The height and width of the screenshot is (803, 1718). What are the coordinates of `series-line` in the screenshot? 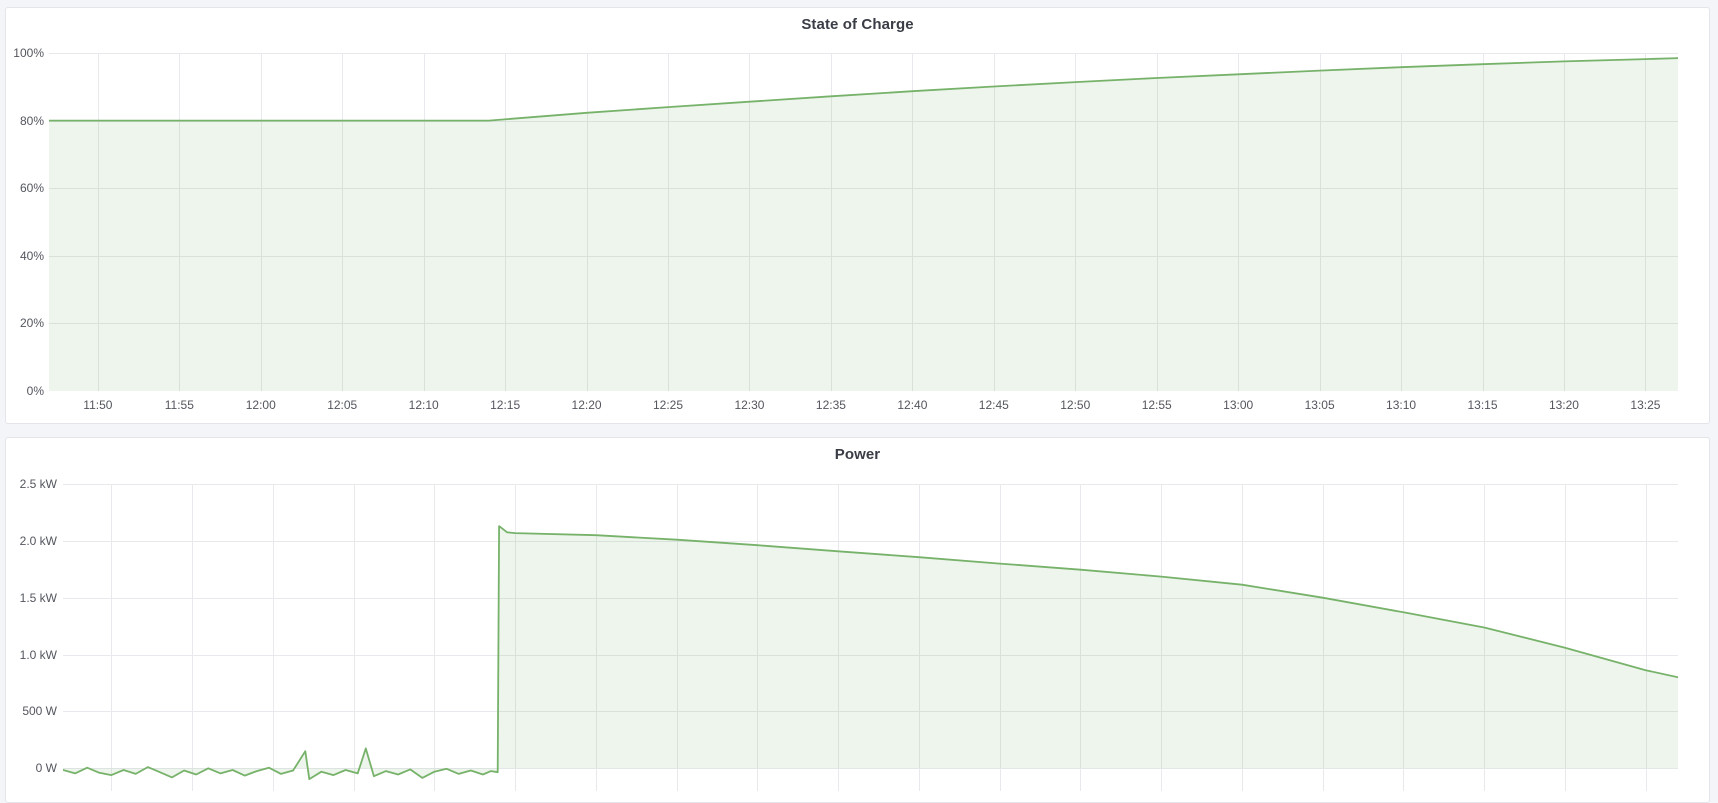 It's located at (863, 89).